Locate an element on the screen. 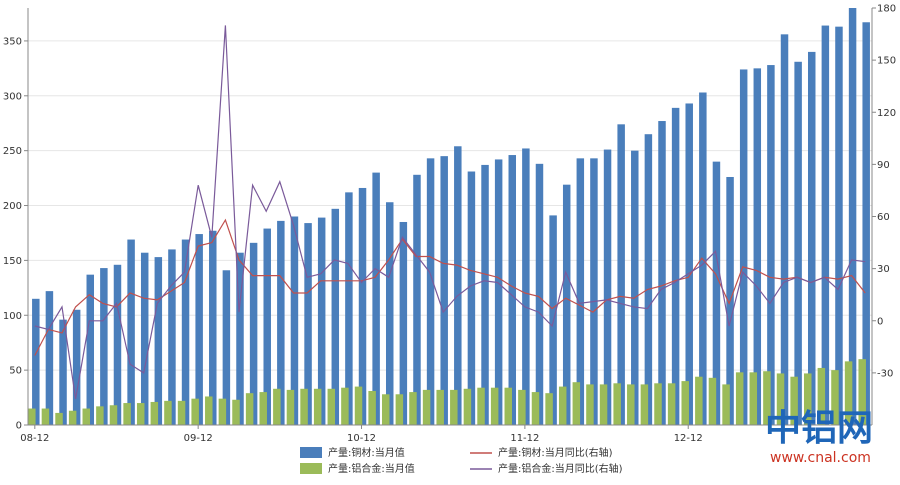 The image size is (900, 485). right-tick-label: 30 is located at coordinates (883, 269).